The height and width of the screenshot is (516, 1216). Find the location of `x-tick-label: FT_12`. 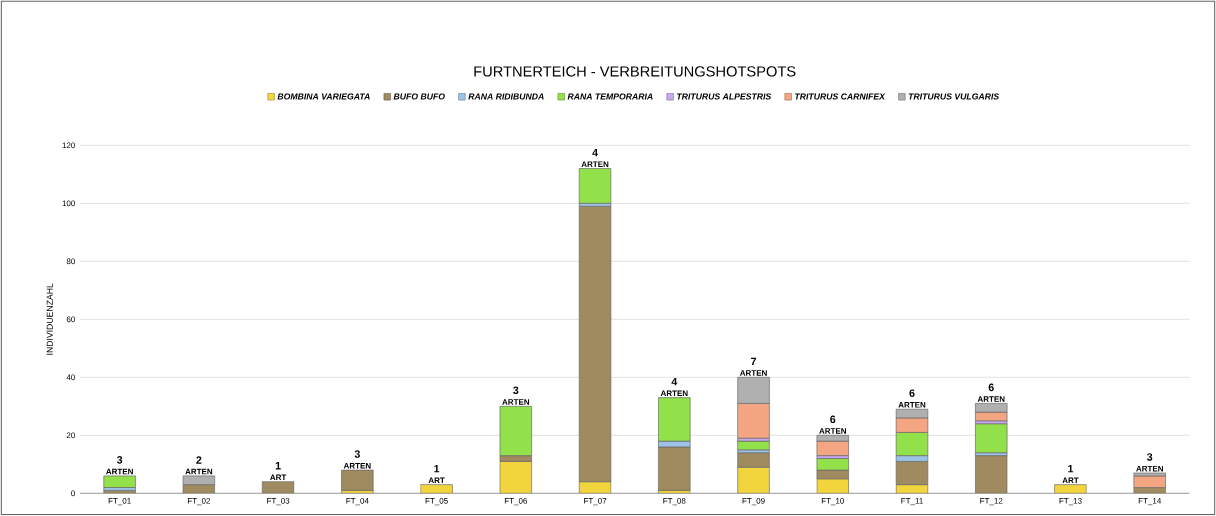

x-tick-label: FT_12 is located at coordinates (991, 502).